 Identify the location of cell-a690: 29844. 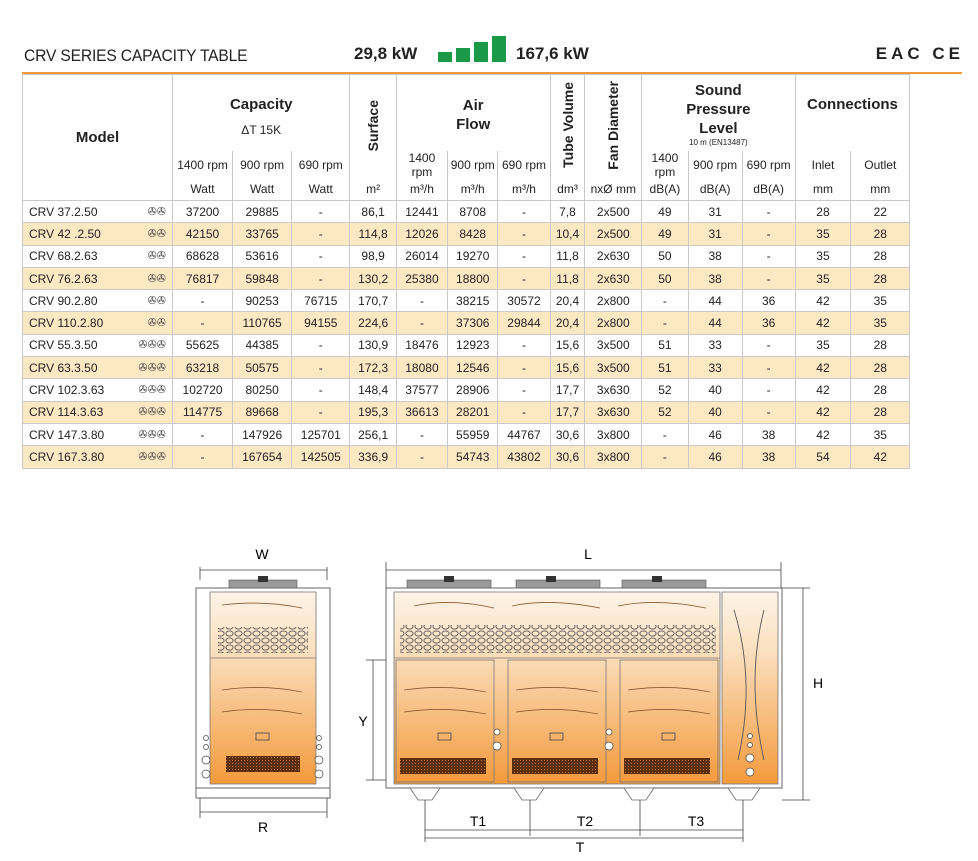
(524, 323).